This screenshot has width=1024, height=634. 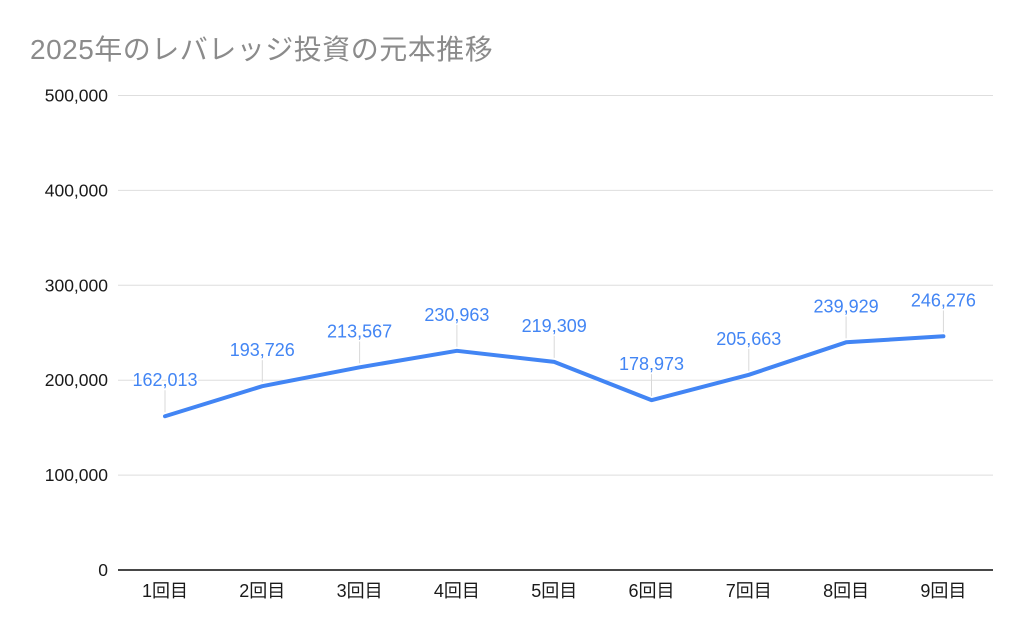 What do you see at coordinates (554, 376) in the screenshot?
I see `series-line` at bounding box center [554, 376].